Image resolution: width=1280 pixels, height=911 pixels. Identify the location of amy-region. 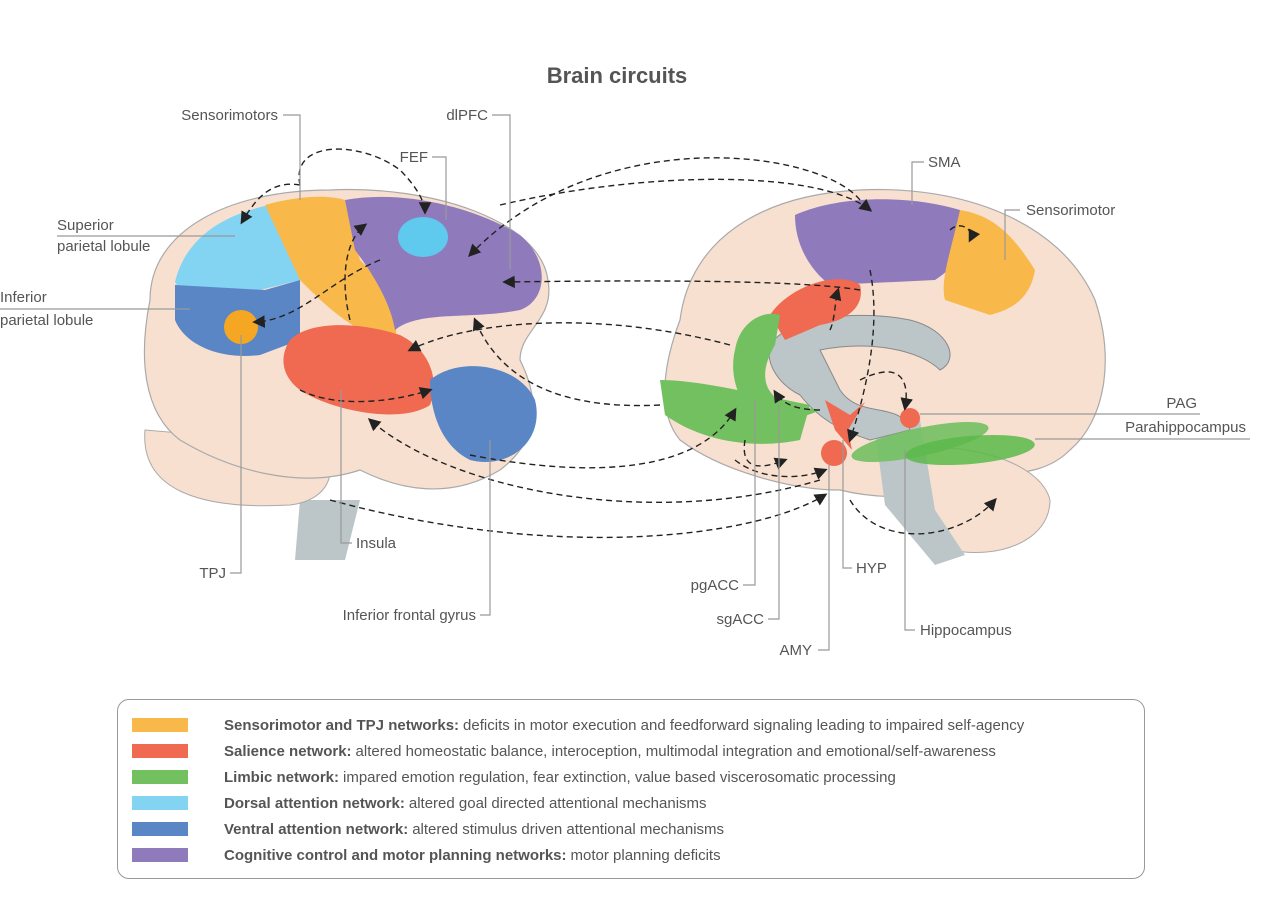
(834, 453).